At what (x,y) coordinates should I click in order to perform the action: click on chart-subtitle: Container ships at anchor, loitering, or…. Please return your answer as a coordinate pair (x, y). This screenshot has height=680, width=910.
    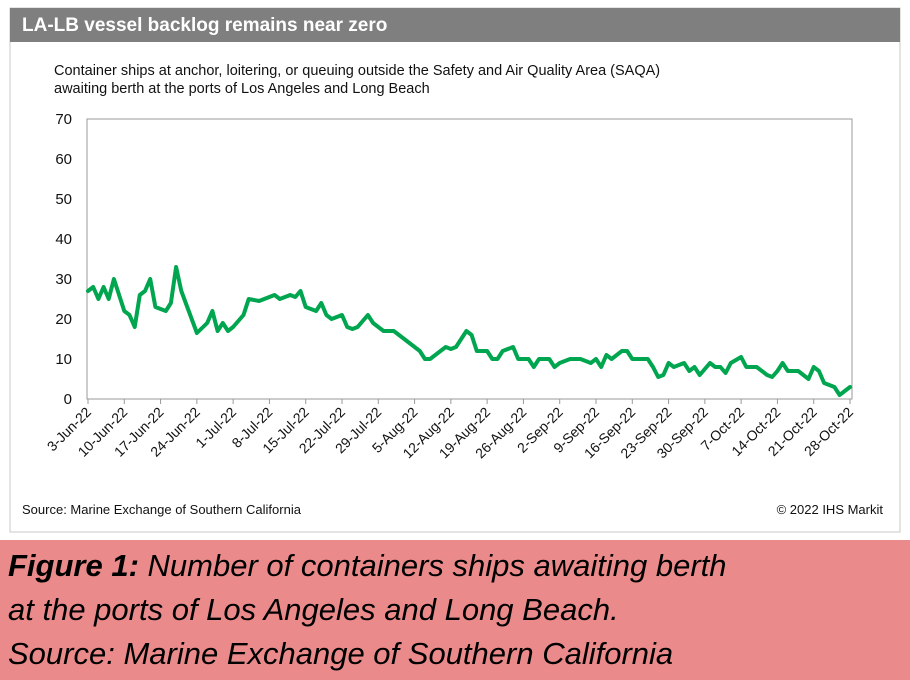
    Looking at the image, I should click on (357, 71).